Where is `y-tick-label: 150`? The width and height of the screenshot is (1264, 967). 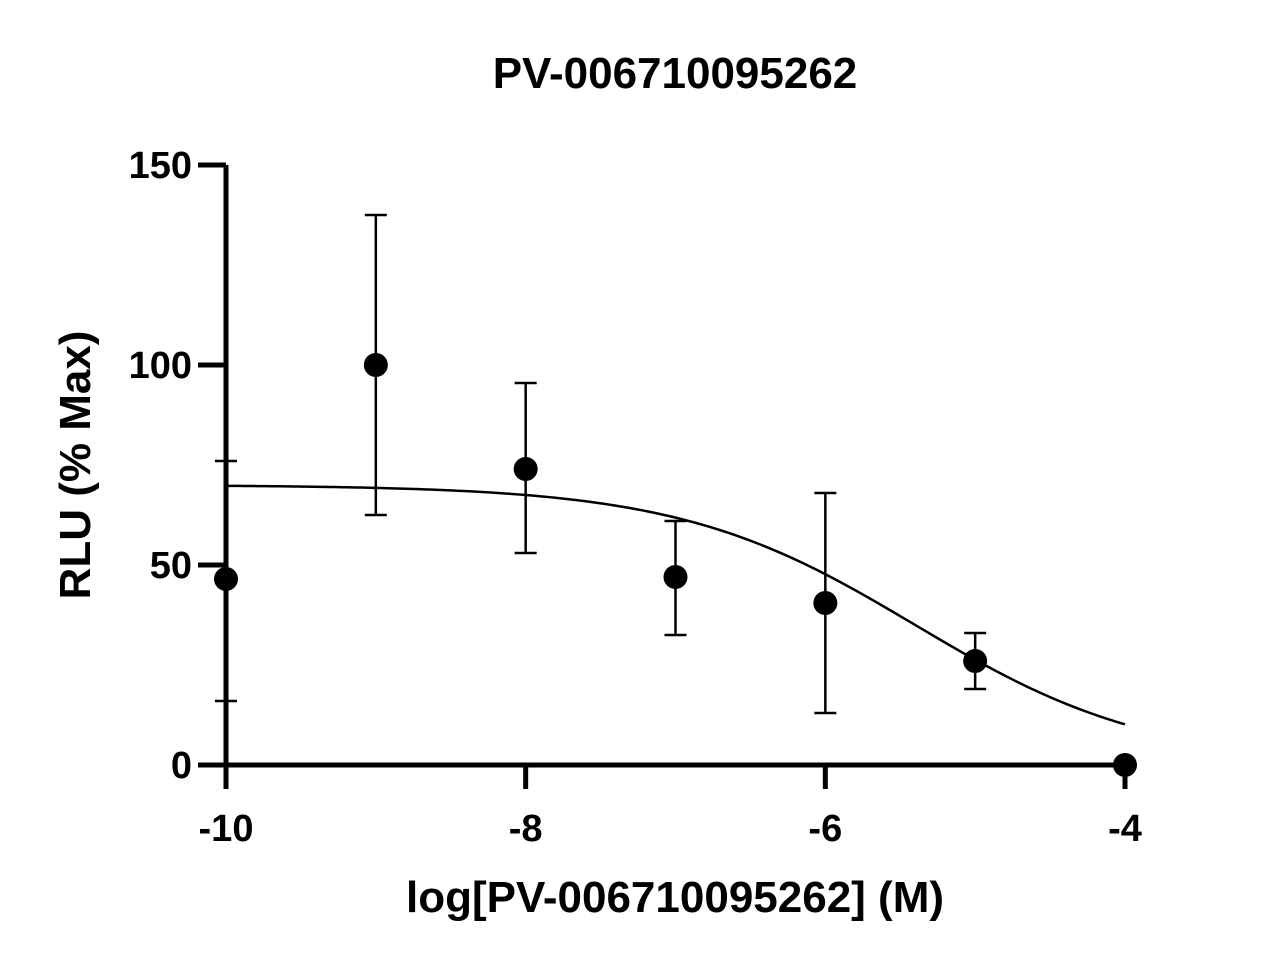
y-tick-label: 150 is located at coordinates (160, 166).